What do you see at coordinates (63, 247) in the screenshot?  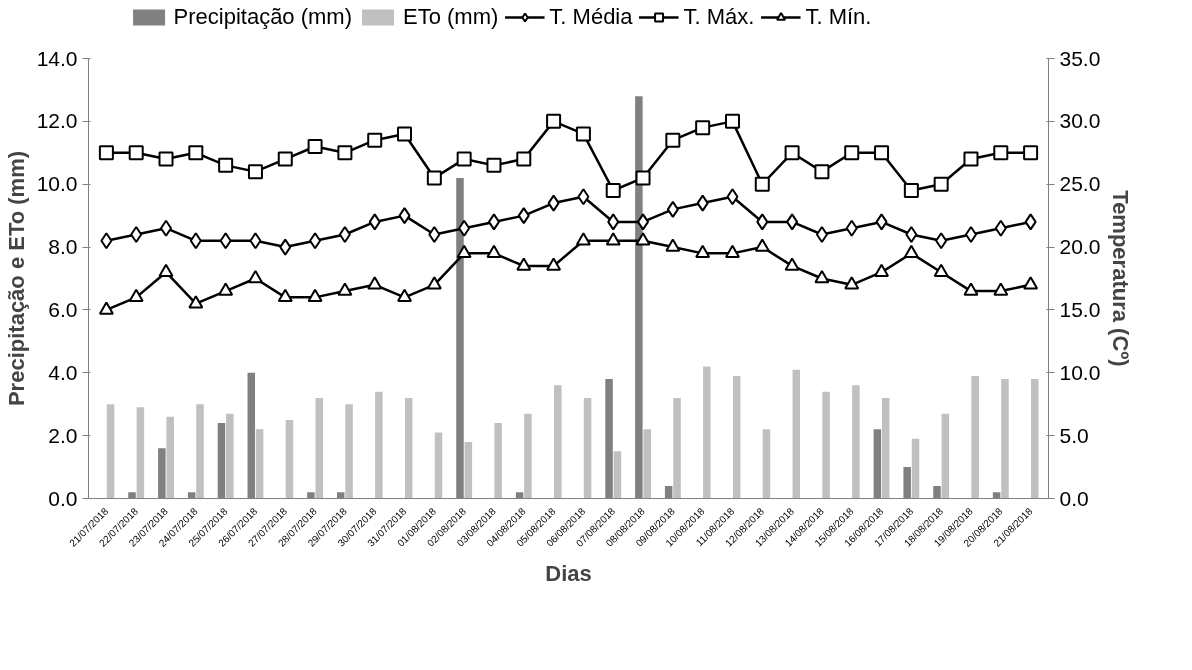 I see `y-tick-label: 8.0` at bounding box center [63, 247].